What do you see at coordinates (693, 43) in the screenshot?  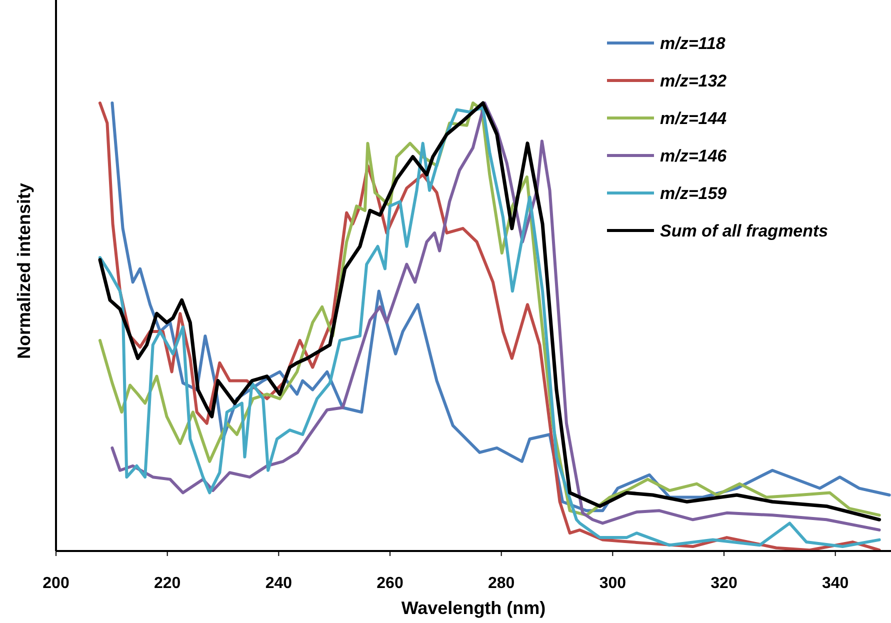 I see `legend-label: m/z=118` at bounding box center [693, 43].